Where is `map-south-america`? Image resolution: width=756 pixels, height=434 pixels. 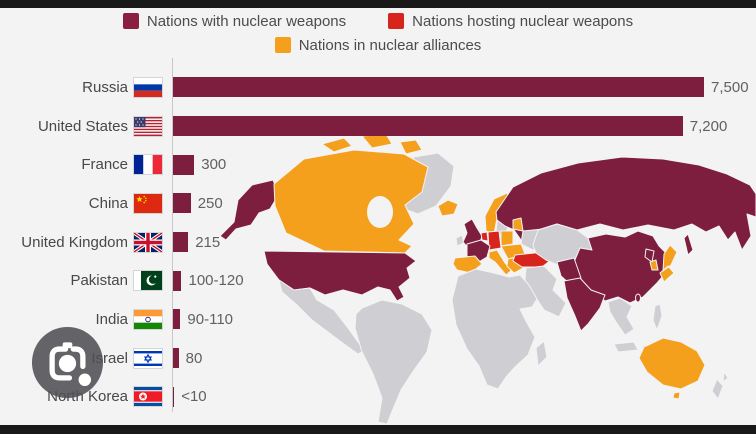
map-south-america is located at coordinates (393, 362).